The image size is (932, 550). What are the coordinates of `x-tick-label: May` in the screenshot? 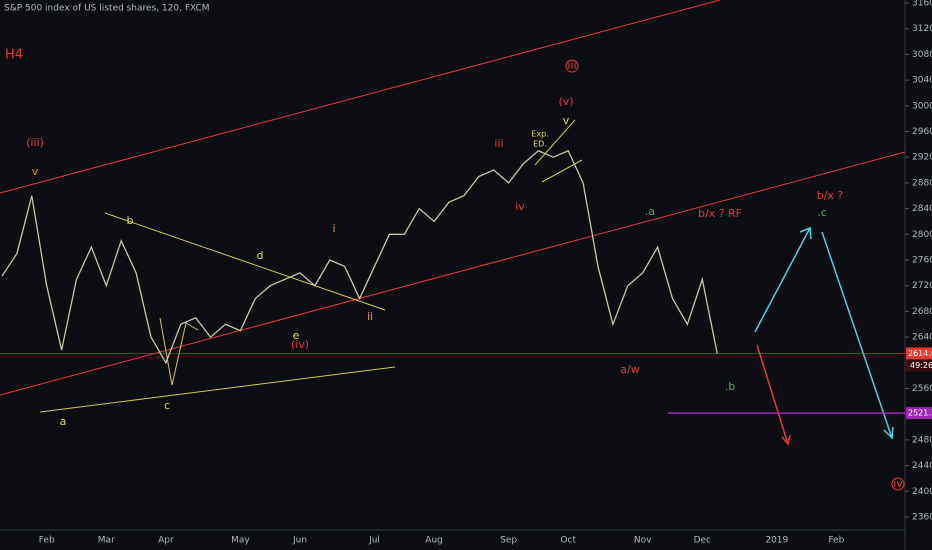 It's located at (240, 541).